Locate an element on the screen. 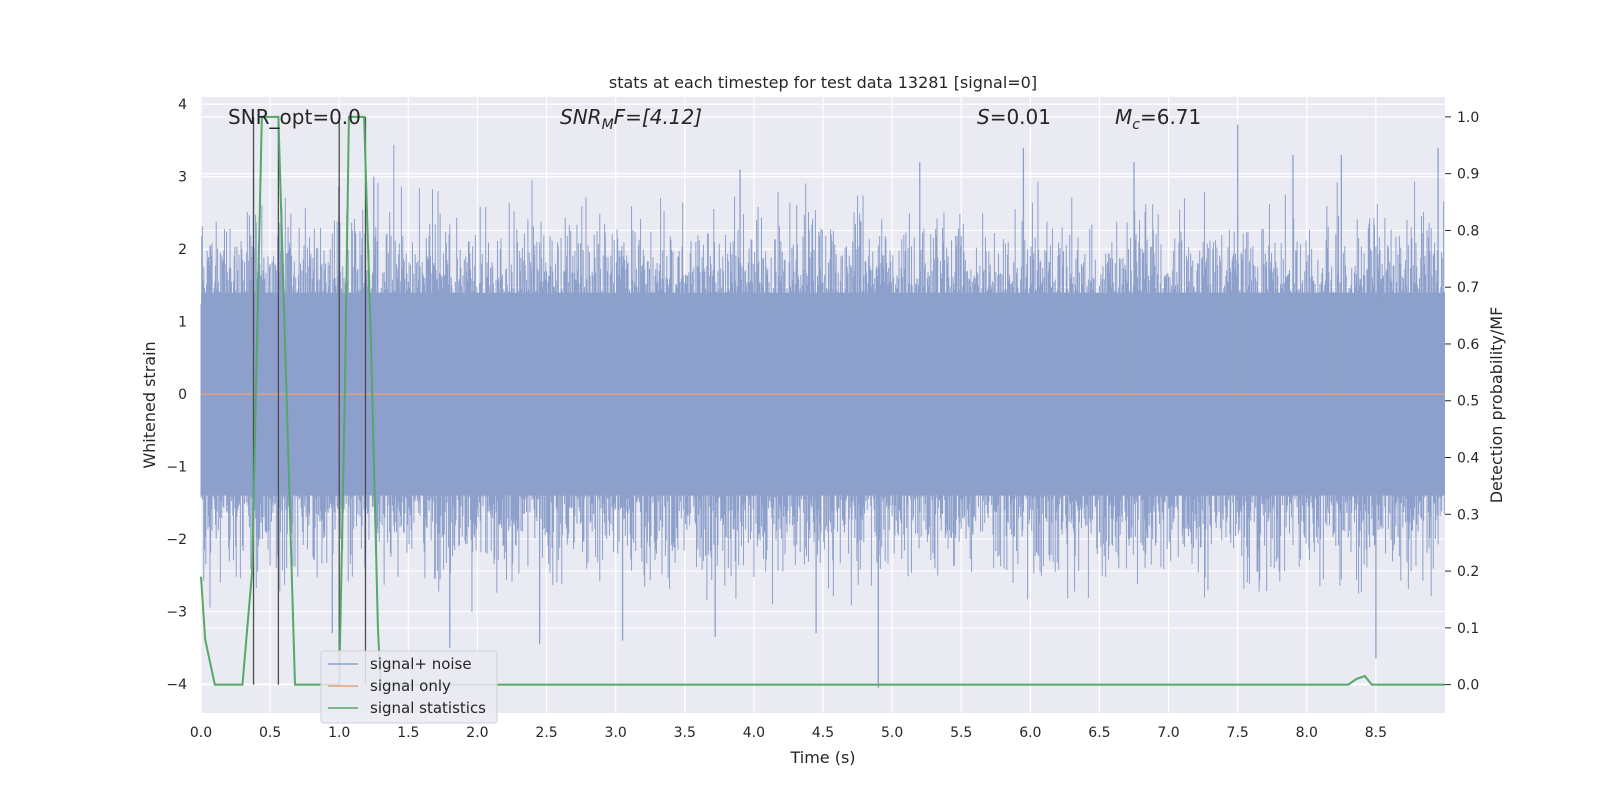 The image size is (1600, 800). y-tick-5: −1 is located at coordinates (176, 468).